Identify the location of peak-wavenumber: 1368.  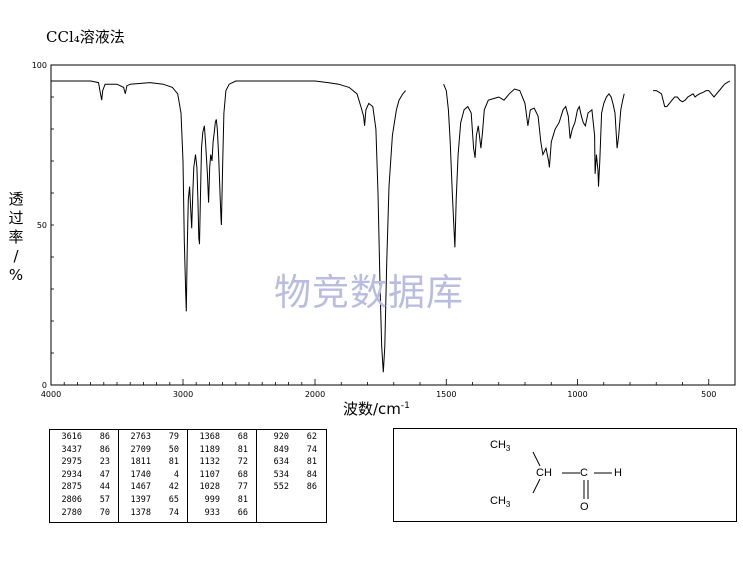
(209, 437).